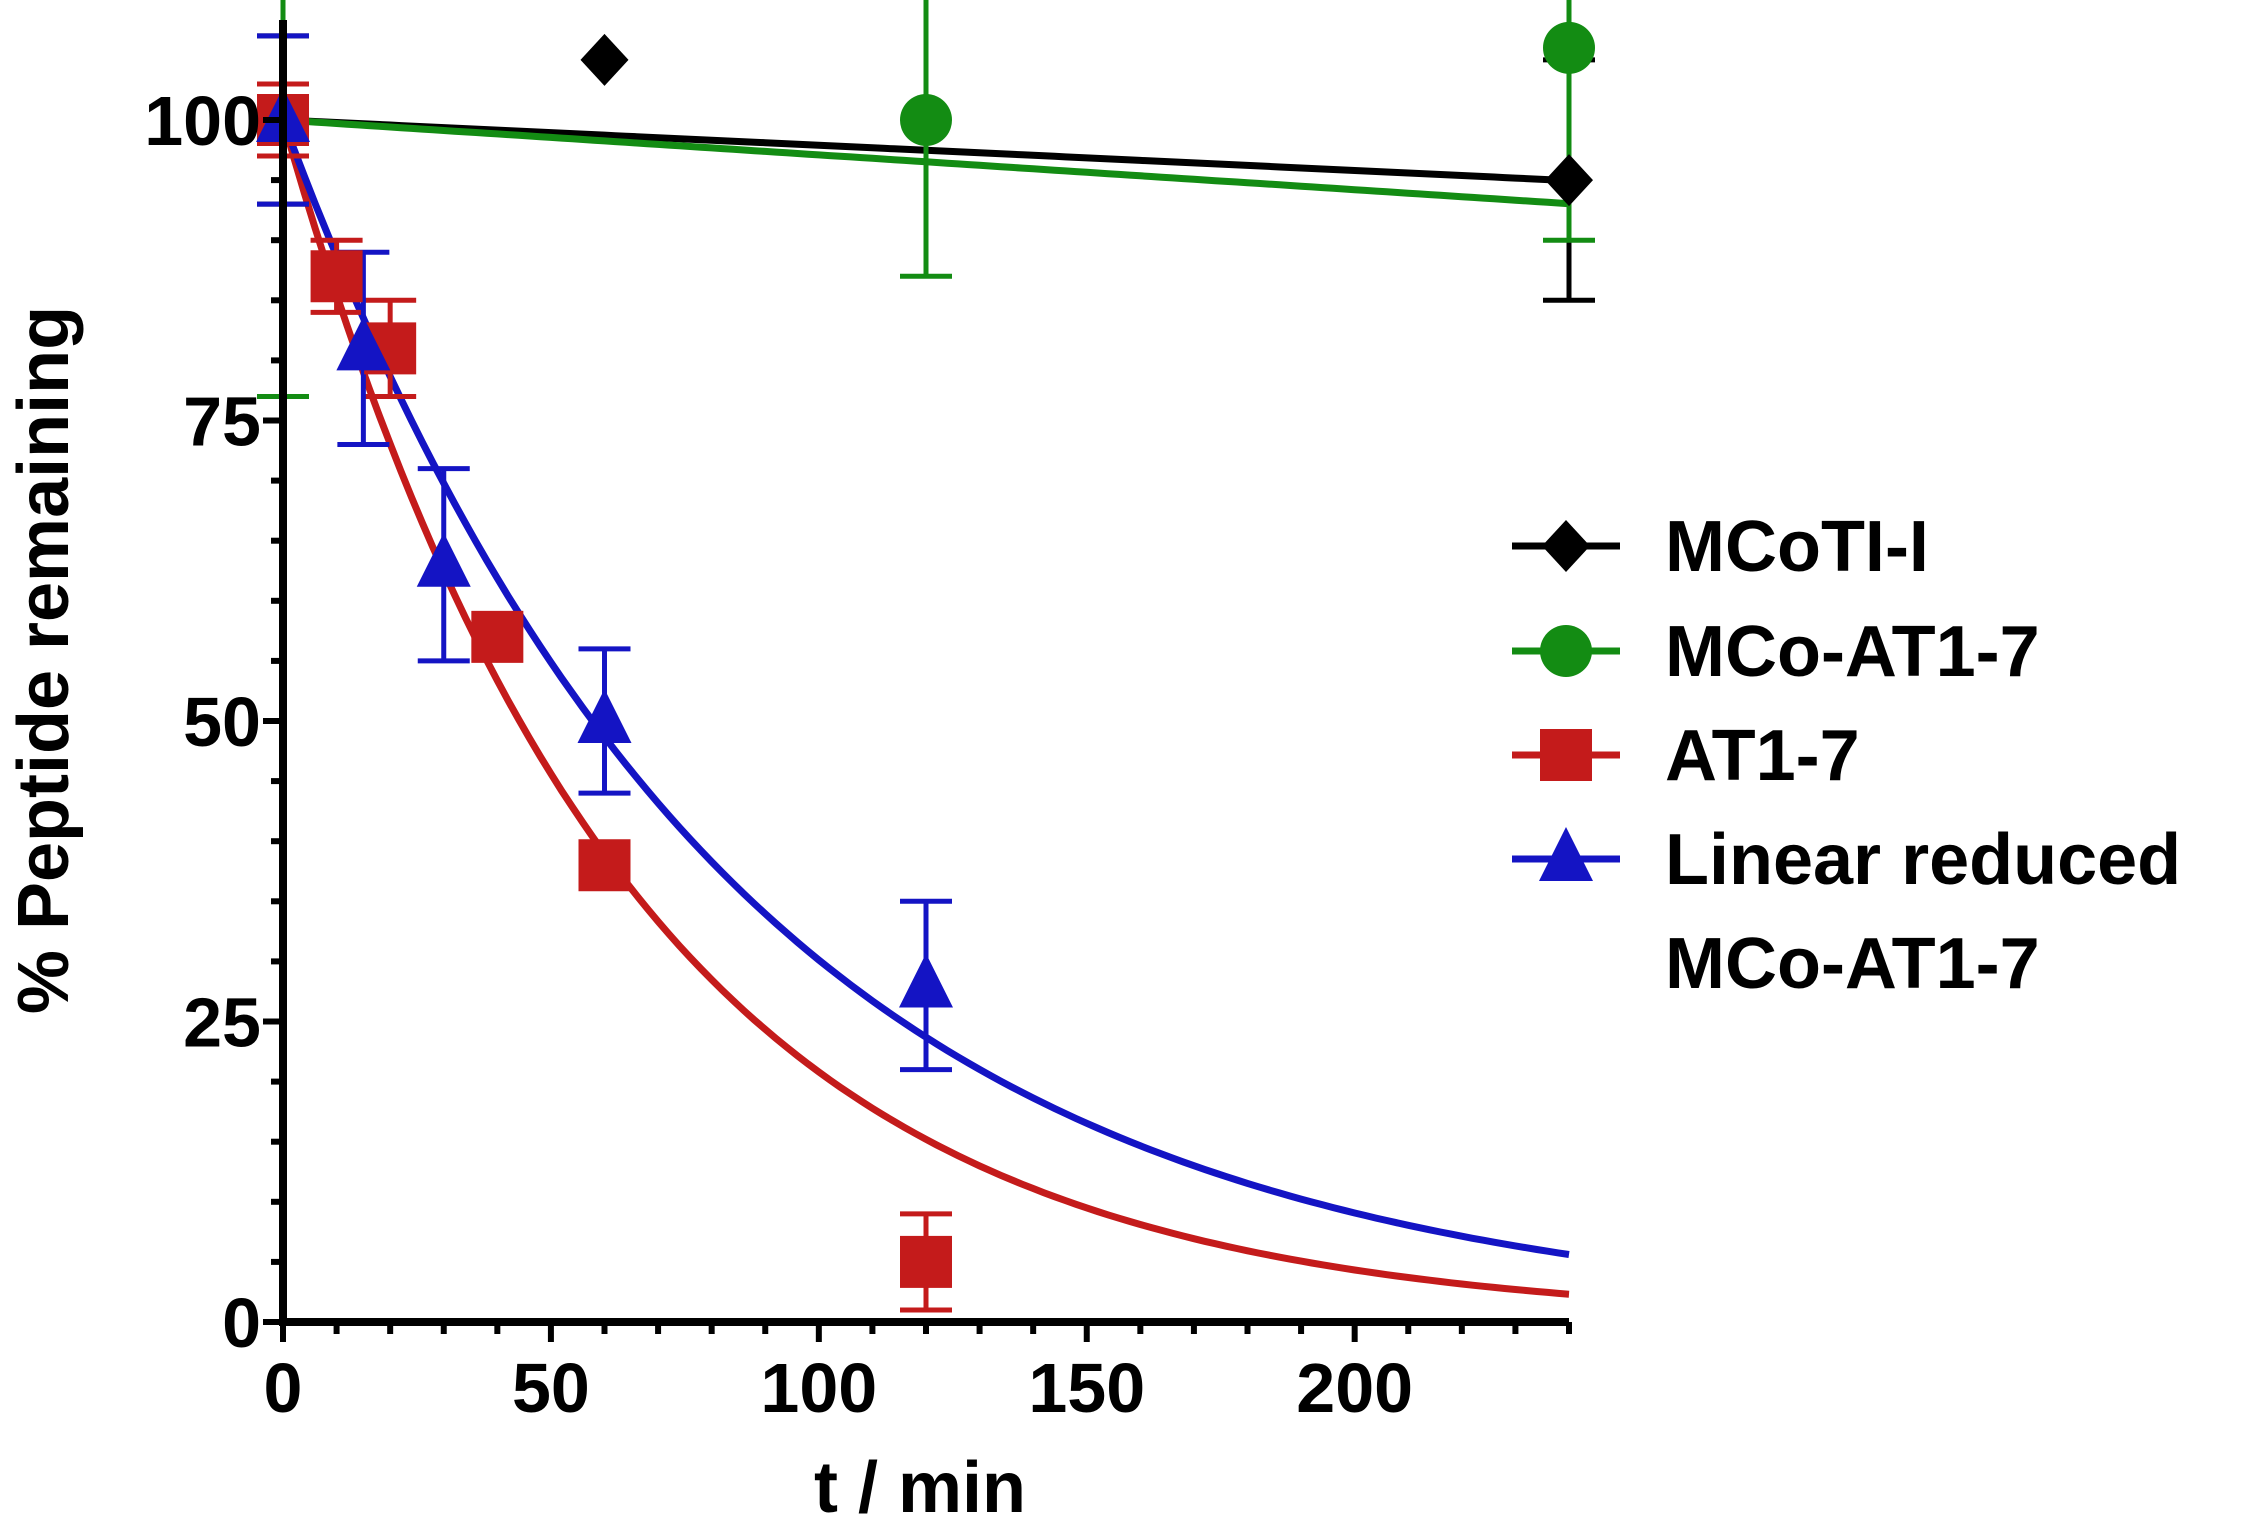 The width and height of the screenshot is (2263, 1531). I want to click on x-tick-label: 0, so click(283, 1388).